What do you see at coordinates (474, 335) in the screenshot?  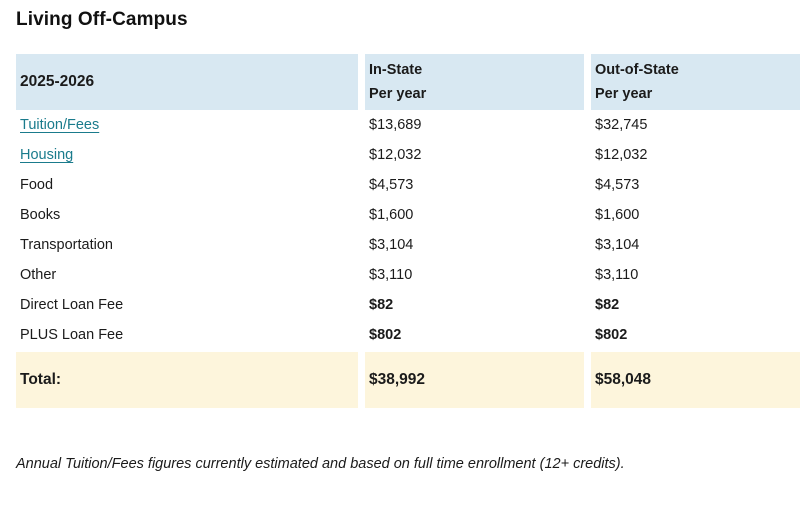 I see `in-state-value: $802` at bounding box center [474, 335].